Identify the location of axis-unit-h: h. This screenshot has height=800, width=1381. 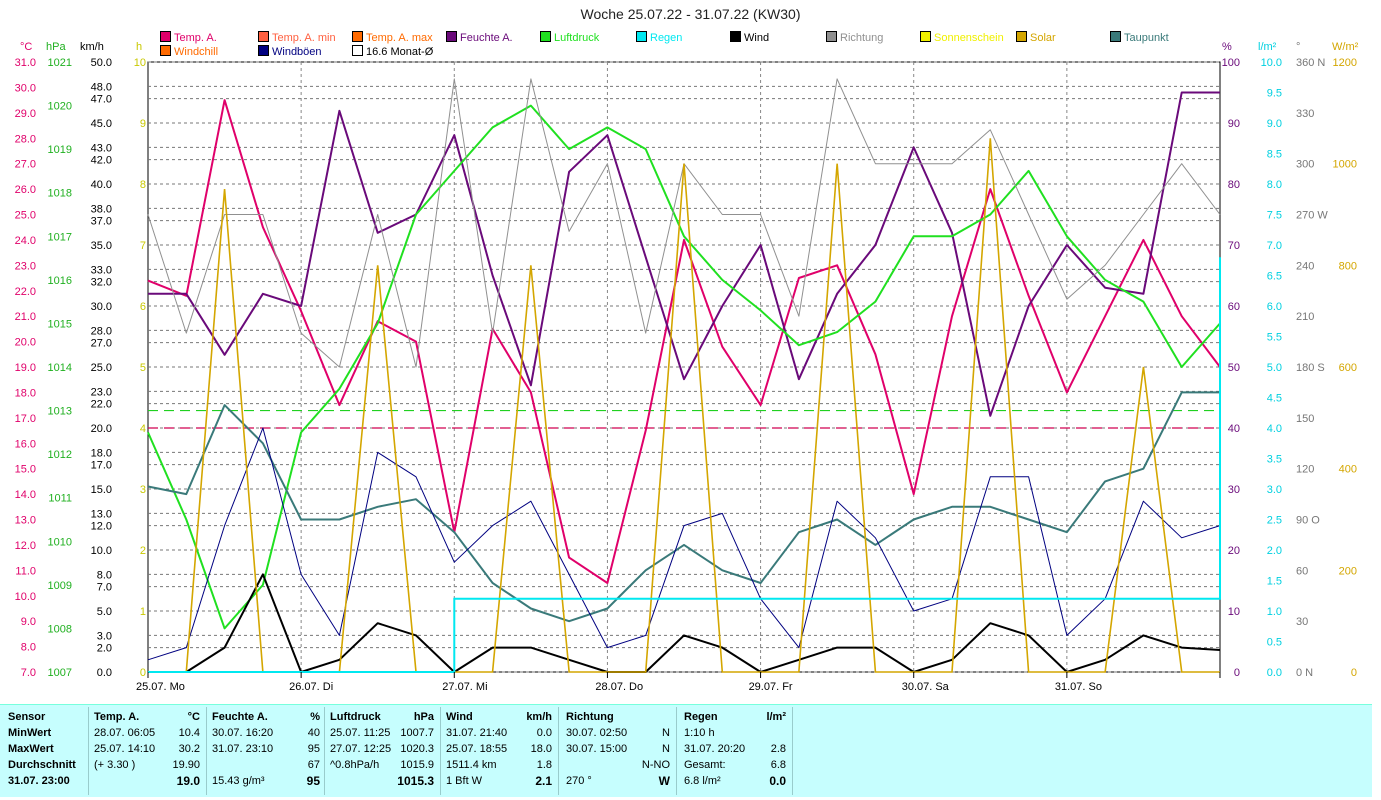
(139, 47).